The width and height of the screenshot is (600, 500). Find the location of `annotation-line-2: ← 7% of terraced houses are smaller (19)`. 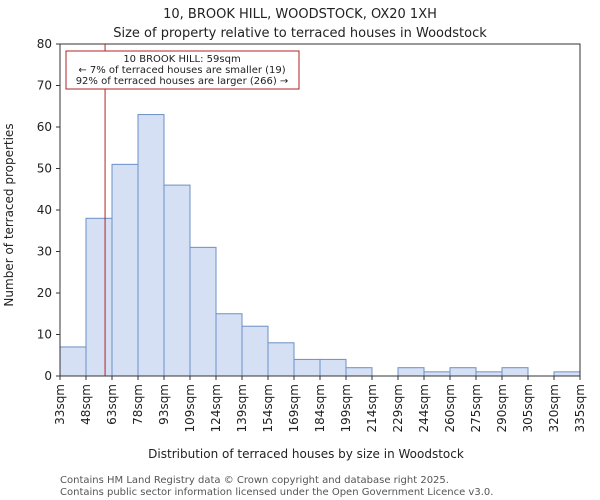

annotation-line-2: ← 7% of terraced houses are smaller (19) is located at coordinates (181, 70).